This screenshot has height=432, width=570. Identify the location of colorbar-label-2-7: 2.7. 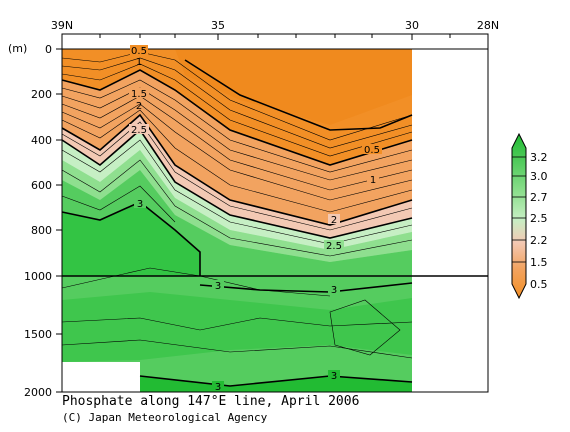
(539, 197).